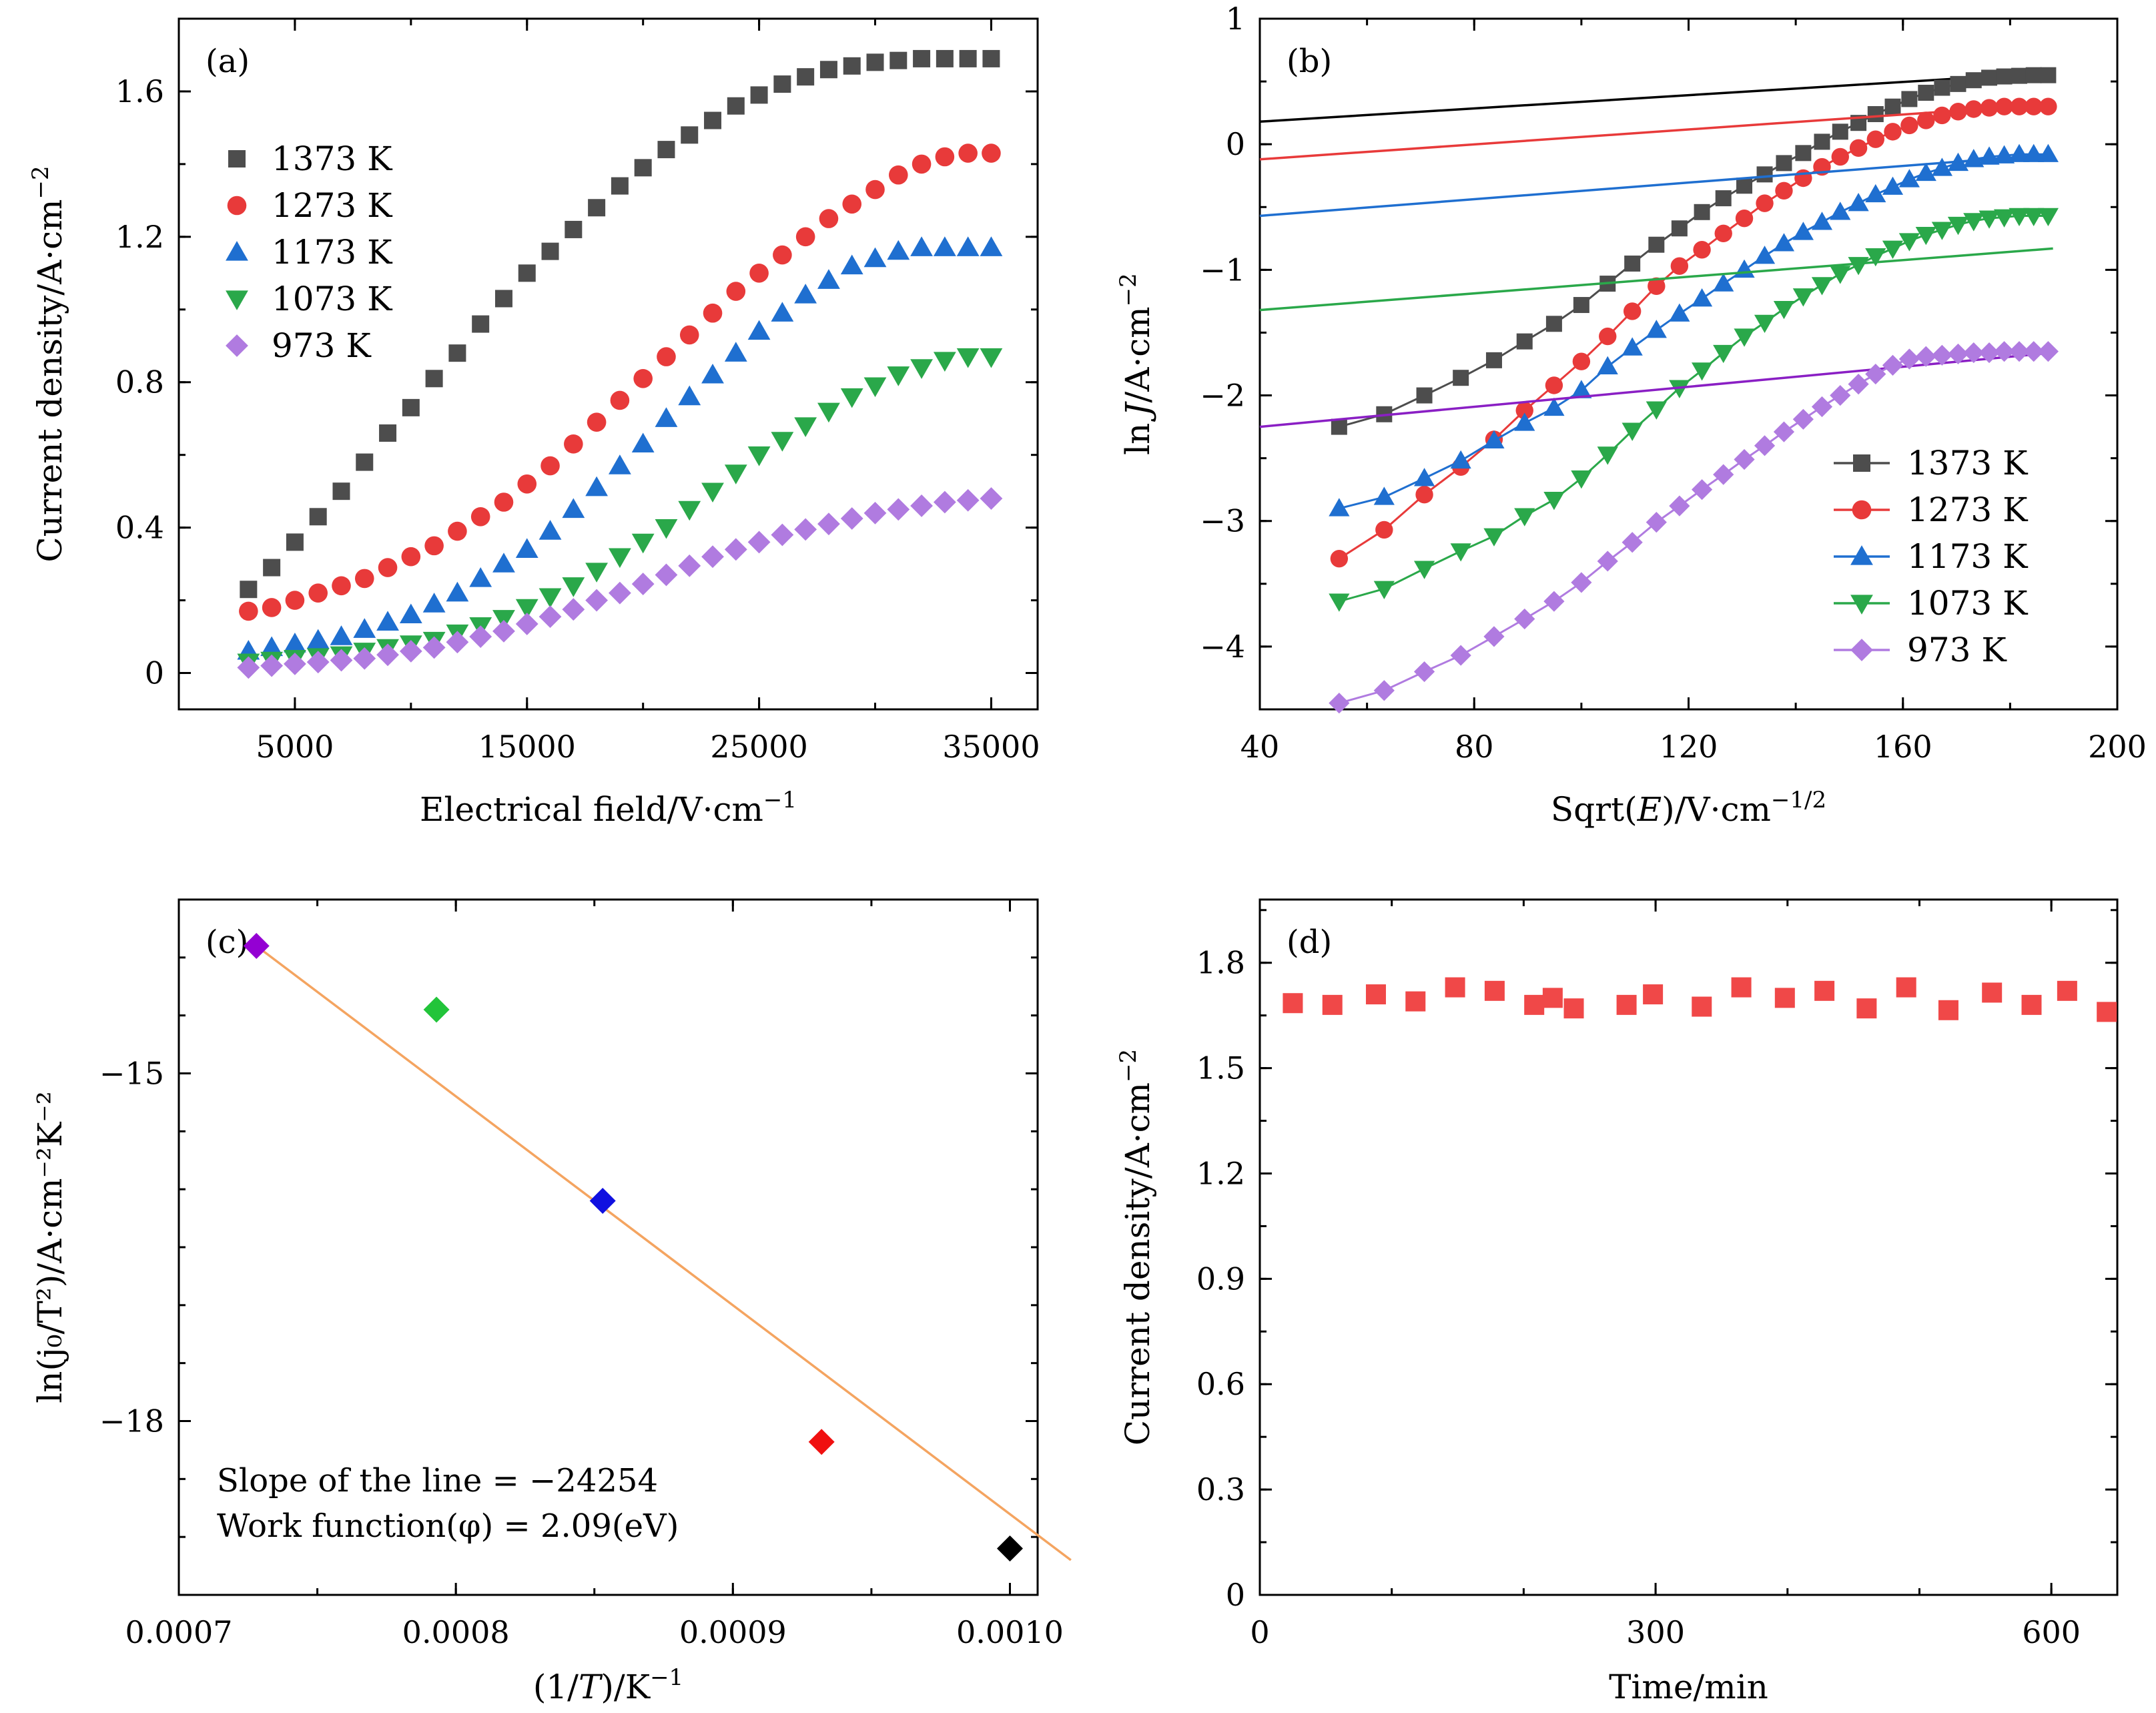  I want to click on series-1073-K, so click(1659, 410).